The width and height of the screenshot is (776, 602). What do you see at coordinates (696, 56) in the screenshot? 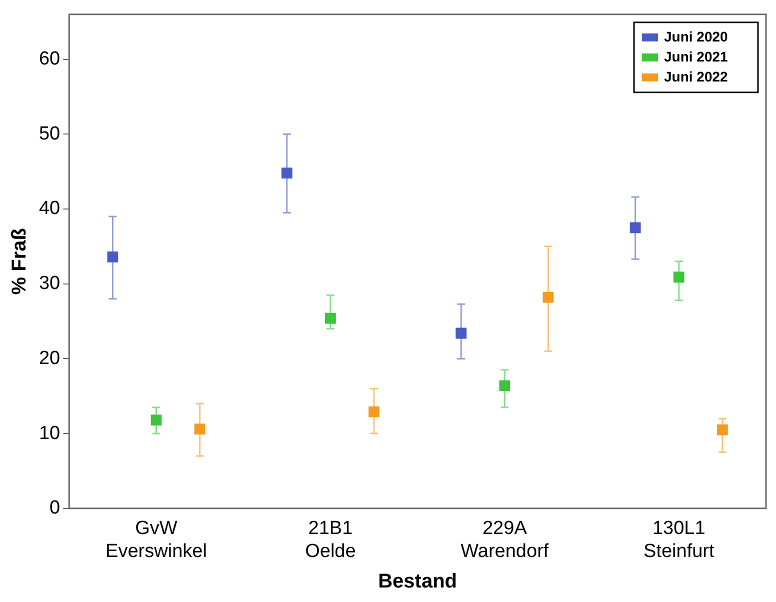
I see `legend-label: Juni 2021` at bounding box center [696, 56].